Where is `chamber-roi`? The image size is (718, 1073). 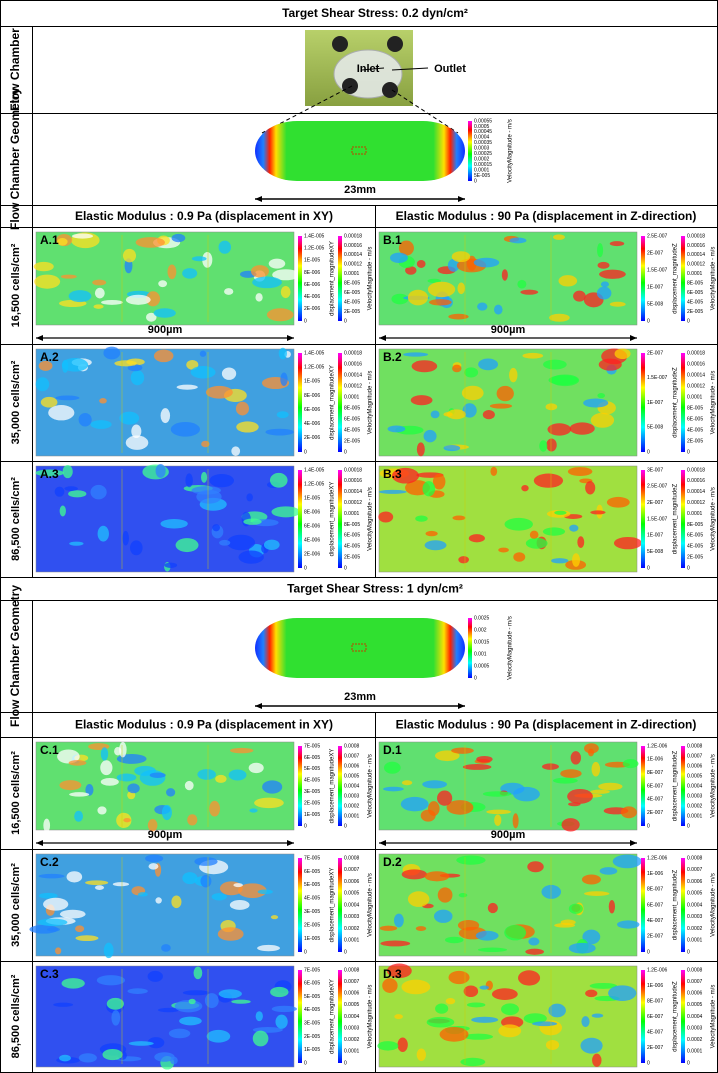 chamber-roi is located at coordinates (359, 150).